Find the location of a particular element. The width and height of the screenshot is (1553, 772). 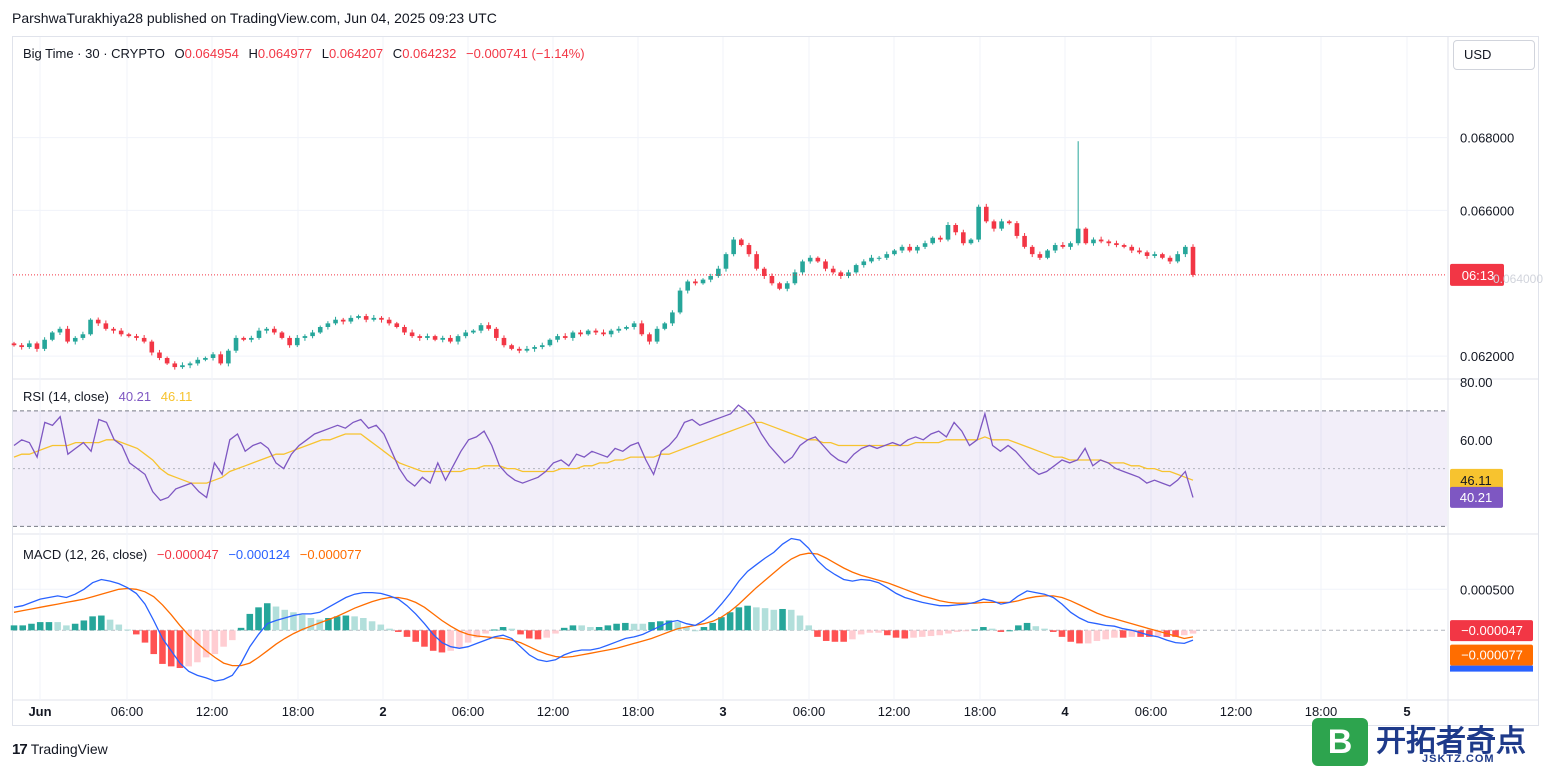

watermark: B 开拓者奇点 JSKTZ.COM is located at coordinates (1430, 743).